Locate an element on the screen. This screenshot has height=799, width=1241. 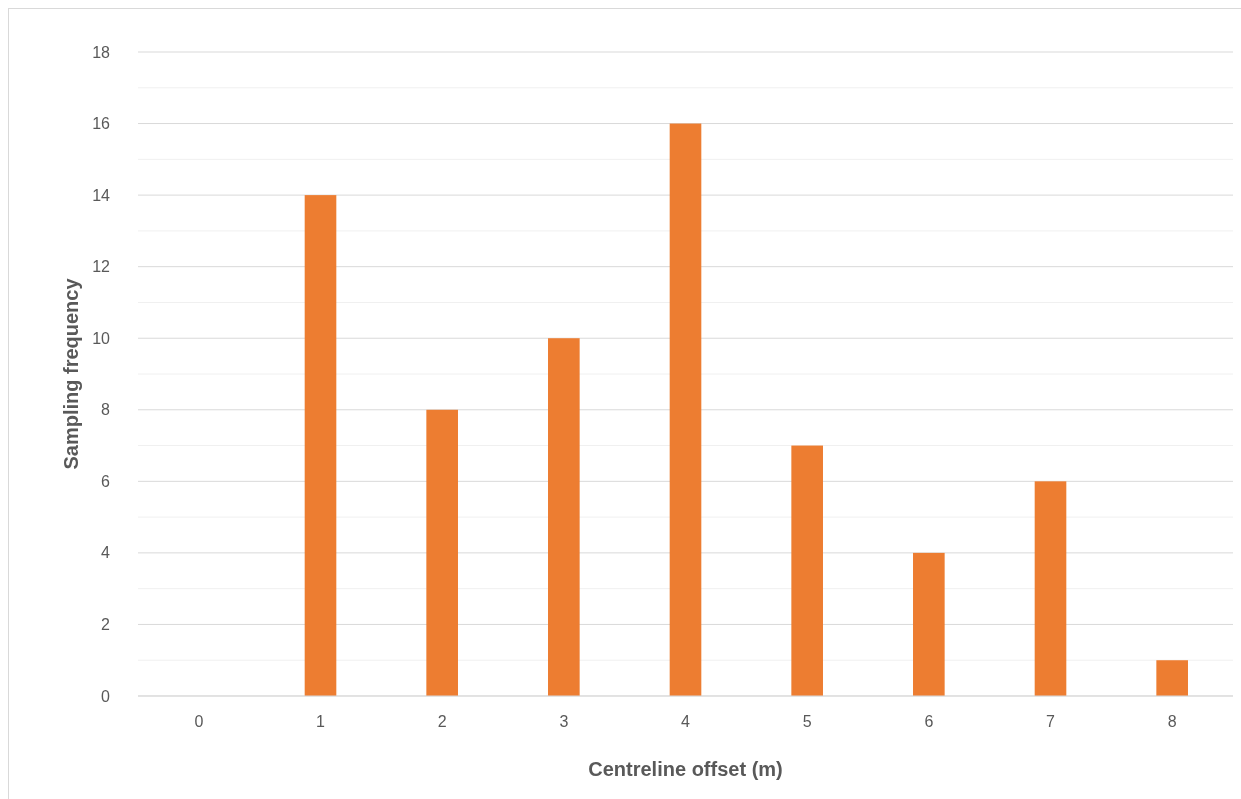
x-tick-label: 1 is located at coordinates (321, 721).